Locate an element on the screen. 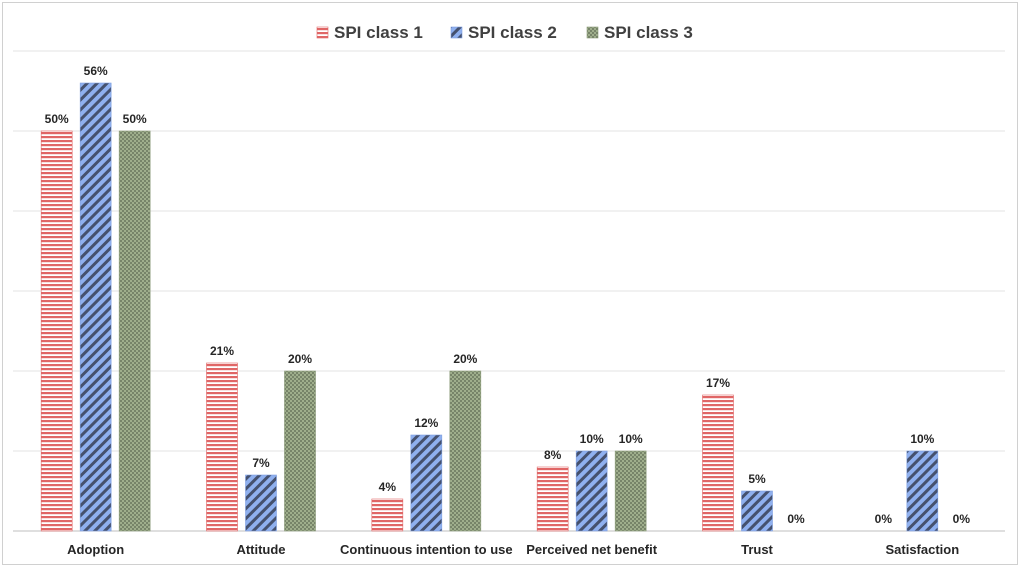 This screenshot has height=571, width=1024. data-label: 56% is located at coordinates (96, 71).